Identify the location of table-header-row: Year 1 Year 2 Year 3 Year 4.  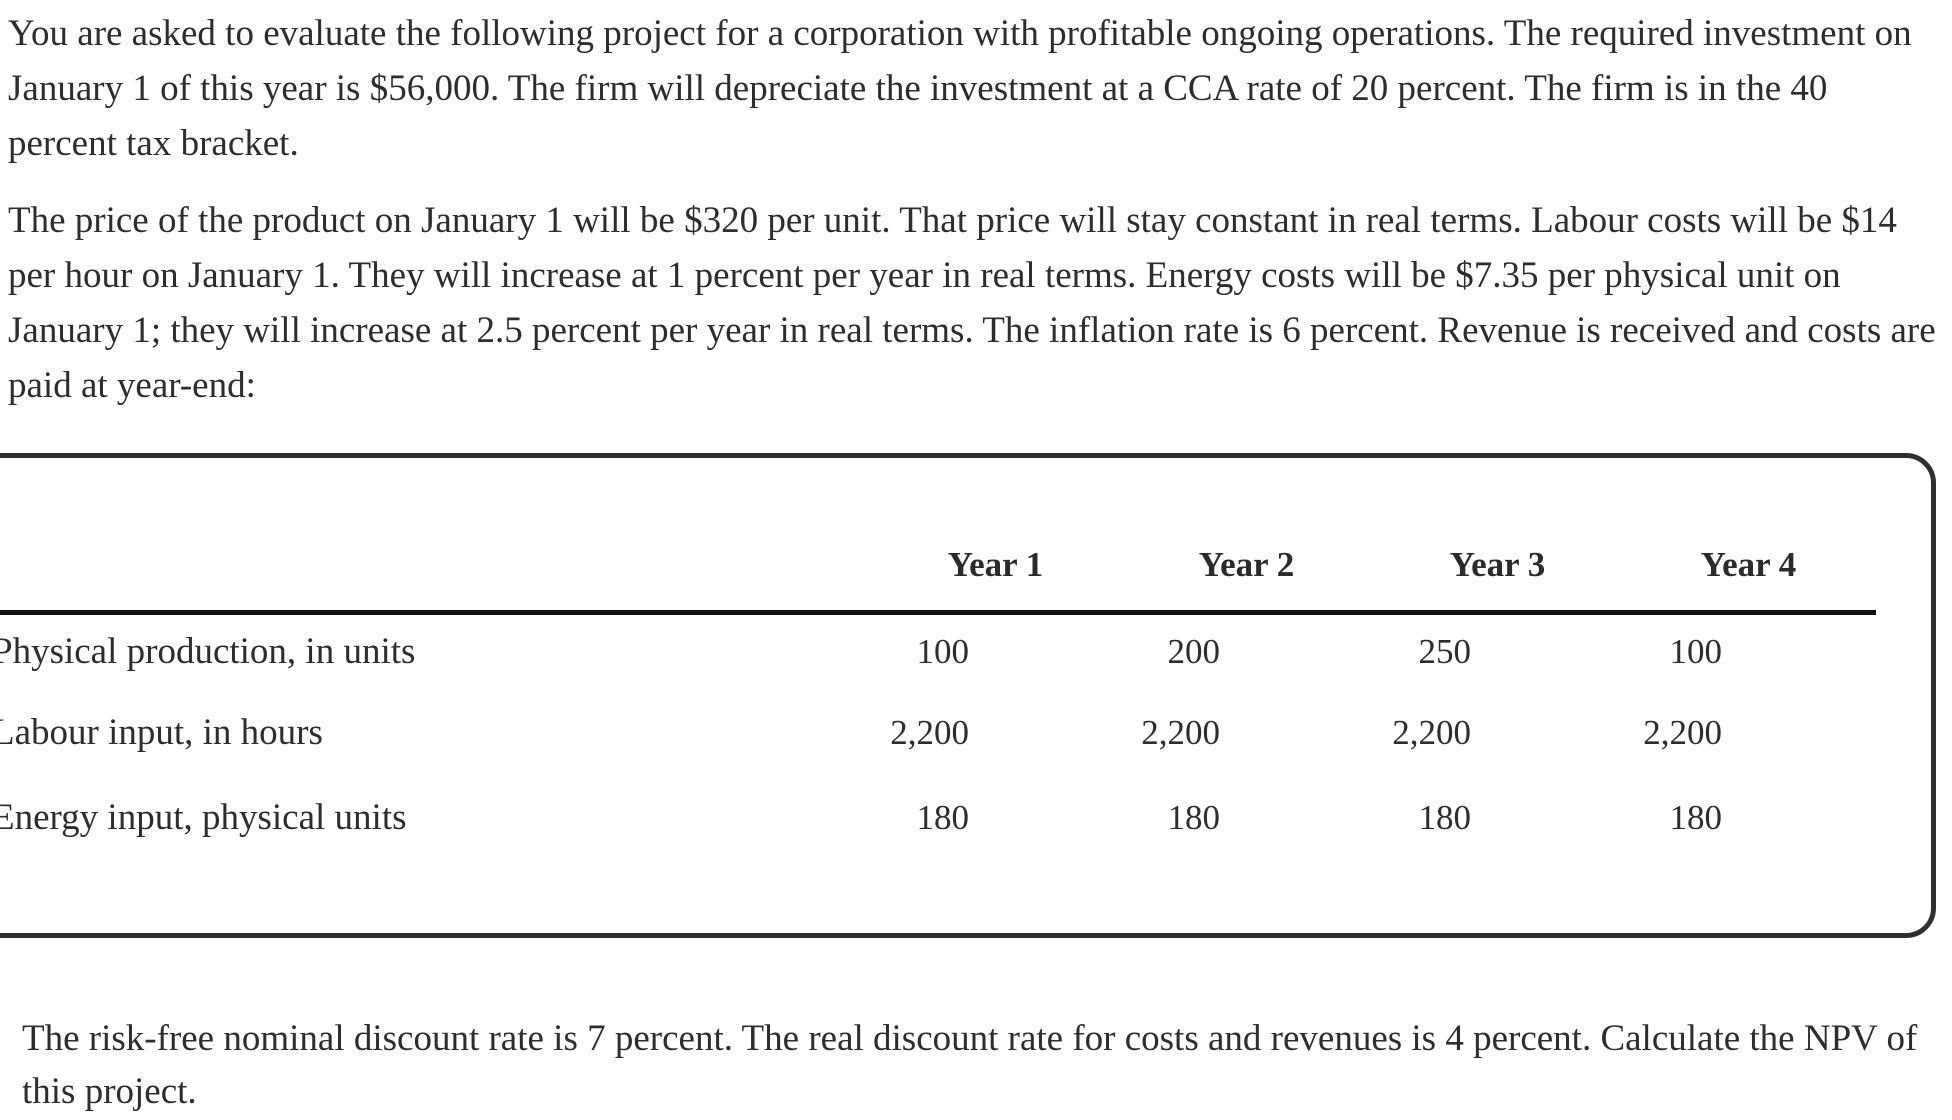
(965, 565).